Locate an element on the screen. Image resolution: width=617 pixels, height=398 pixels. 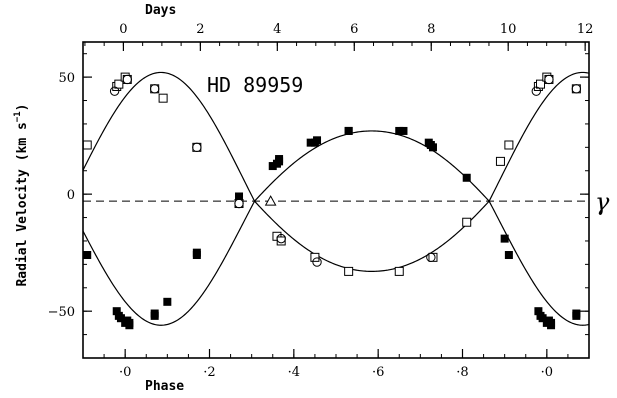
x-axis-title: Phase is located at coordinates (164, 386).